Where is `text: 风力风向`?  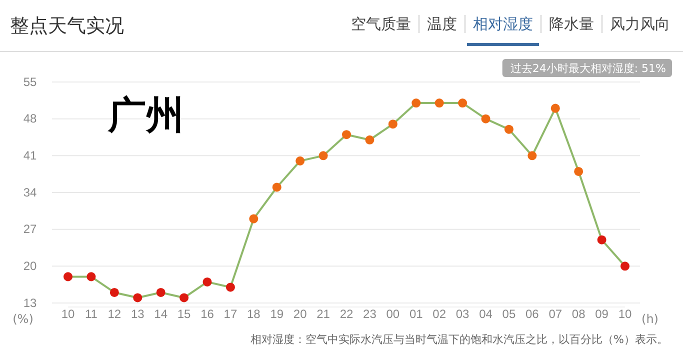
text: 风力风向 is located at coordinates (640, 24).